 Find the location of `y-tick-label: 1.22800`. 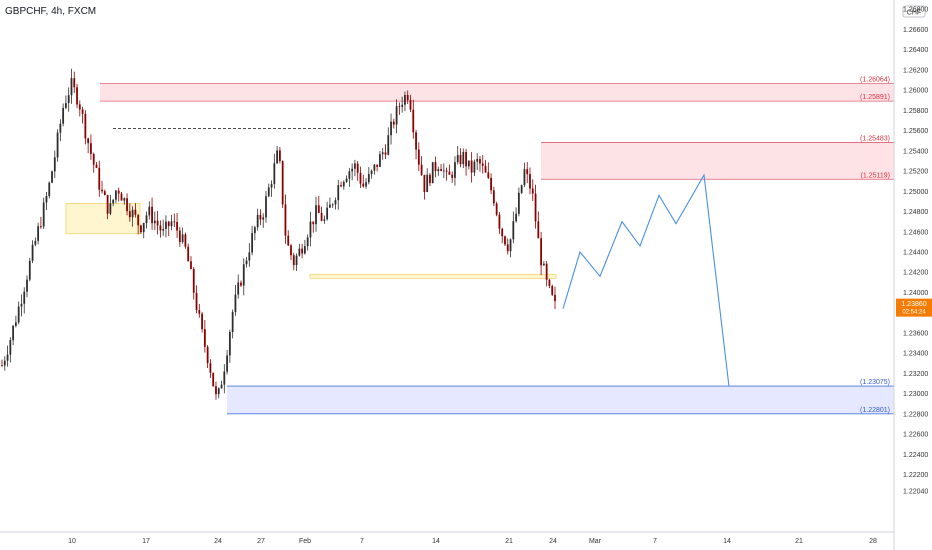

y-tick-label: 1.22800 is located at coordinates (915, 414).